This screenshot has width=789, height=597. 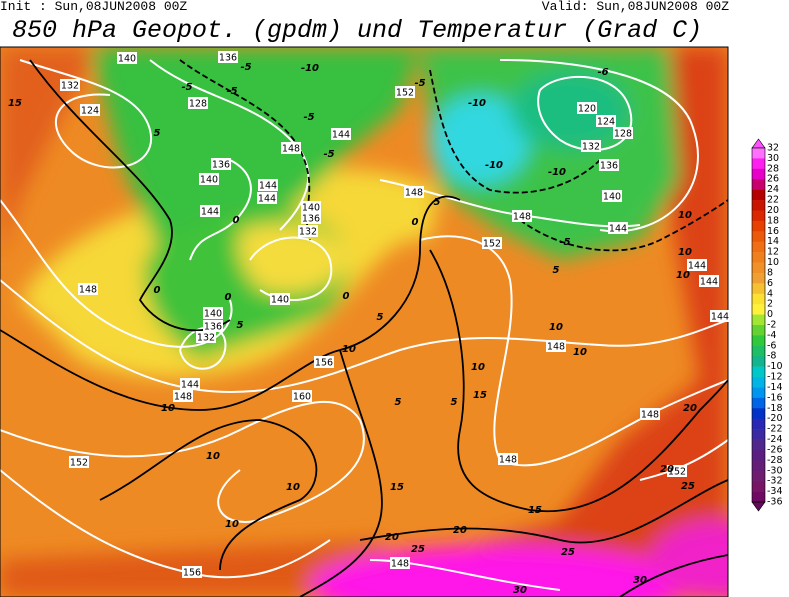 What do you see at coordinates (773, 189) in the screenshot?
I see `colorbar-label: 24` at bounding box center [773, 189].